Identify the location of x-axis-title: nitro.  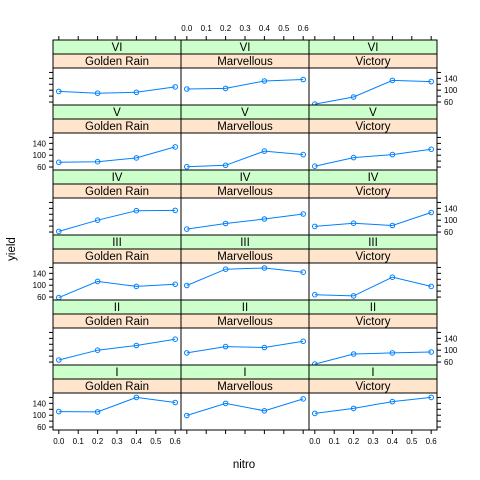
(244, 465).